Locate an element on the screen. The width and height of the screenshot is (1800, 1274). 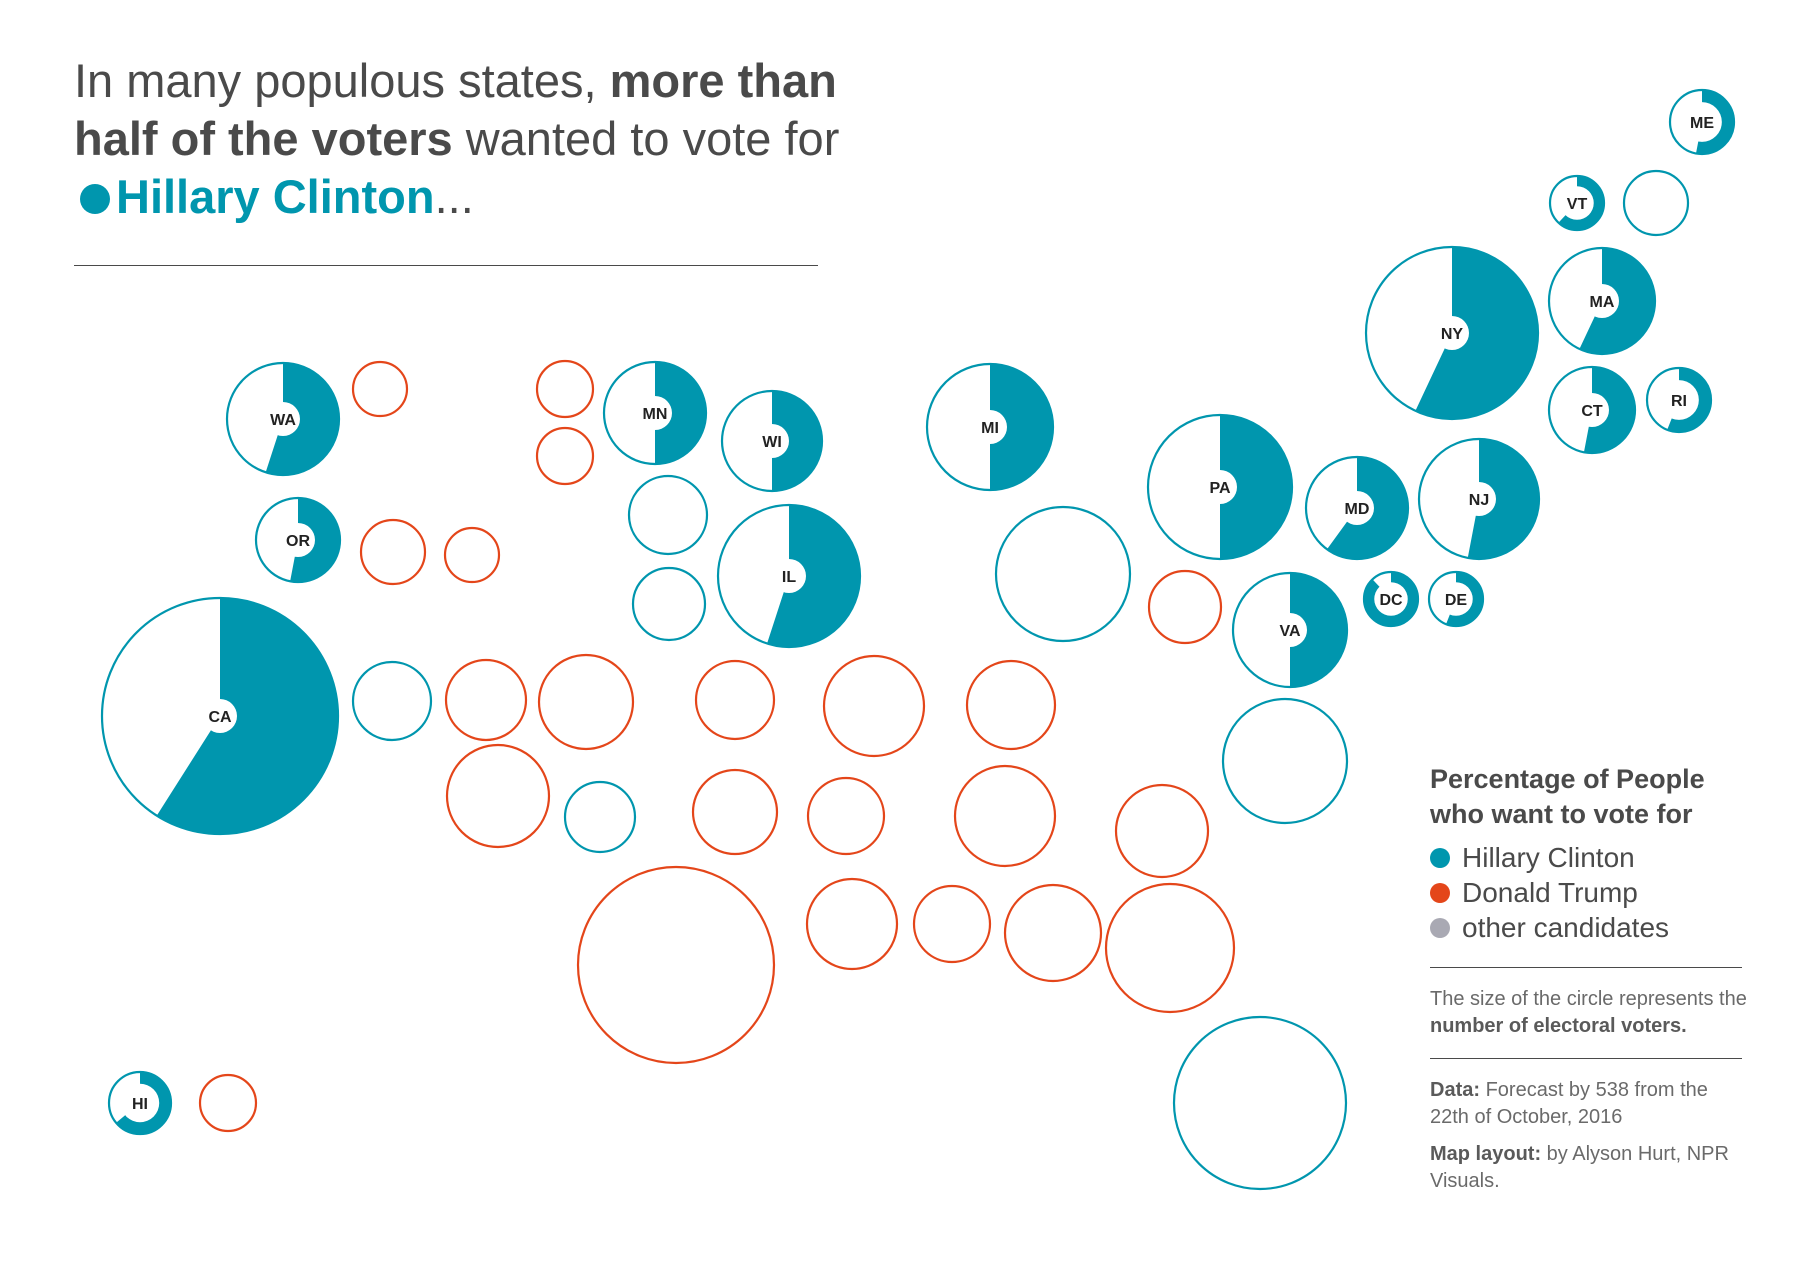
state-bubble-il: IL is located at coordinates (789, 576).